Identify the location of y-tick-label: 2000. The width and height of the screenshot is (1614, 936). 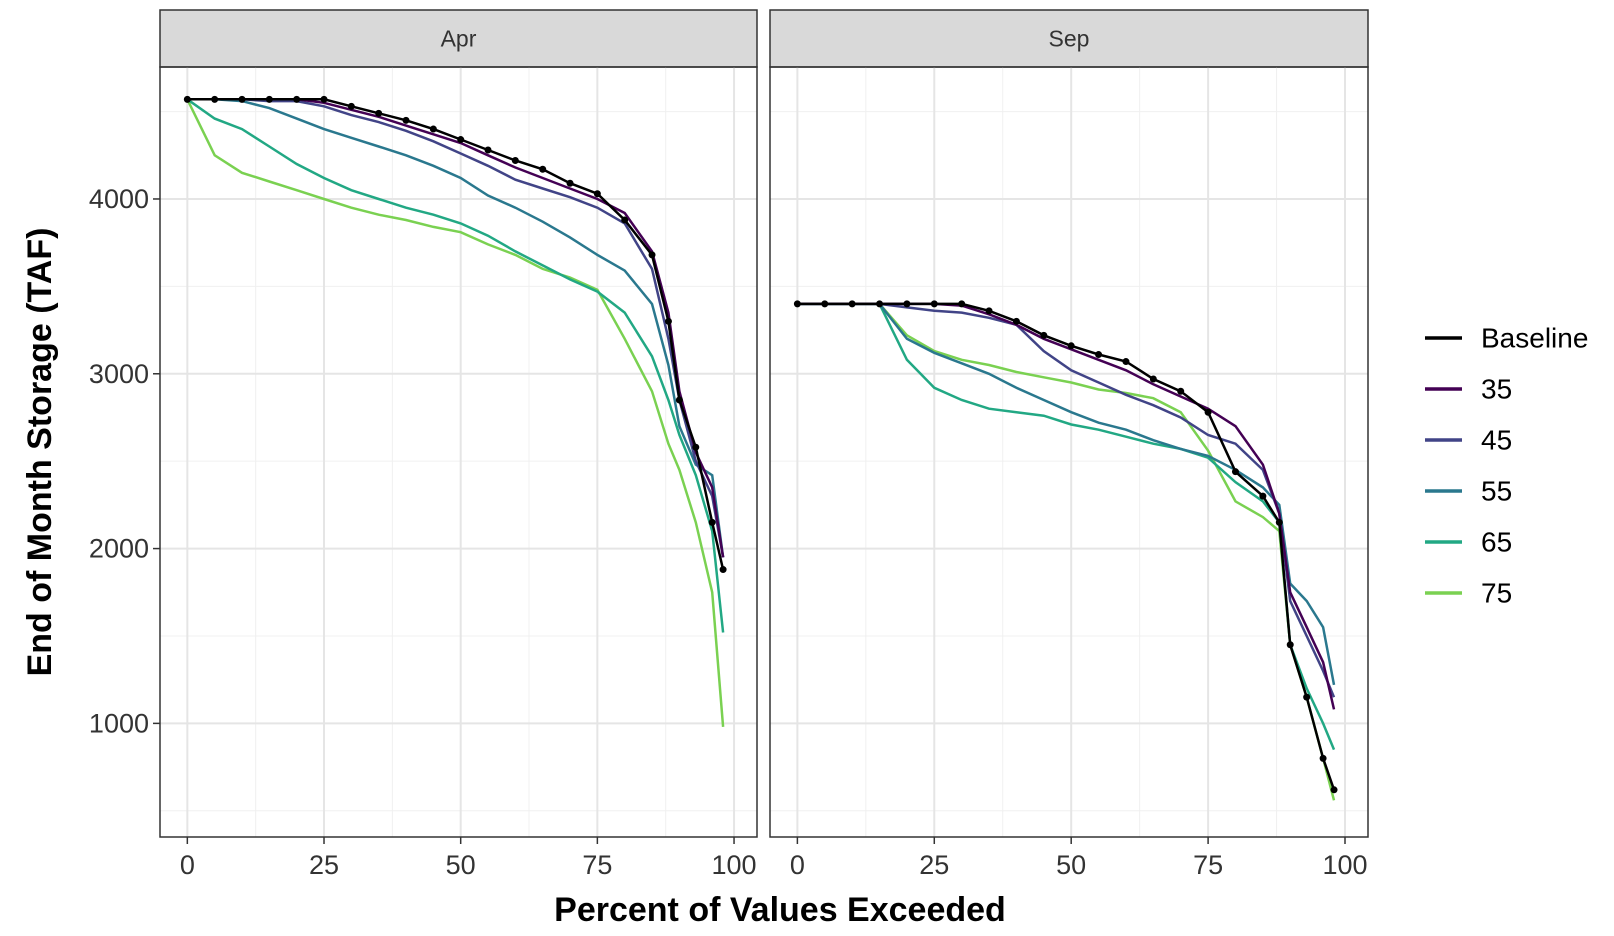
(119, 549).